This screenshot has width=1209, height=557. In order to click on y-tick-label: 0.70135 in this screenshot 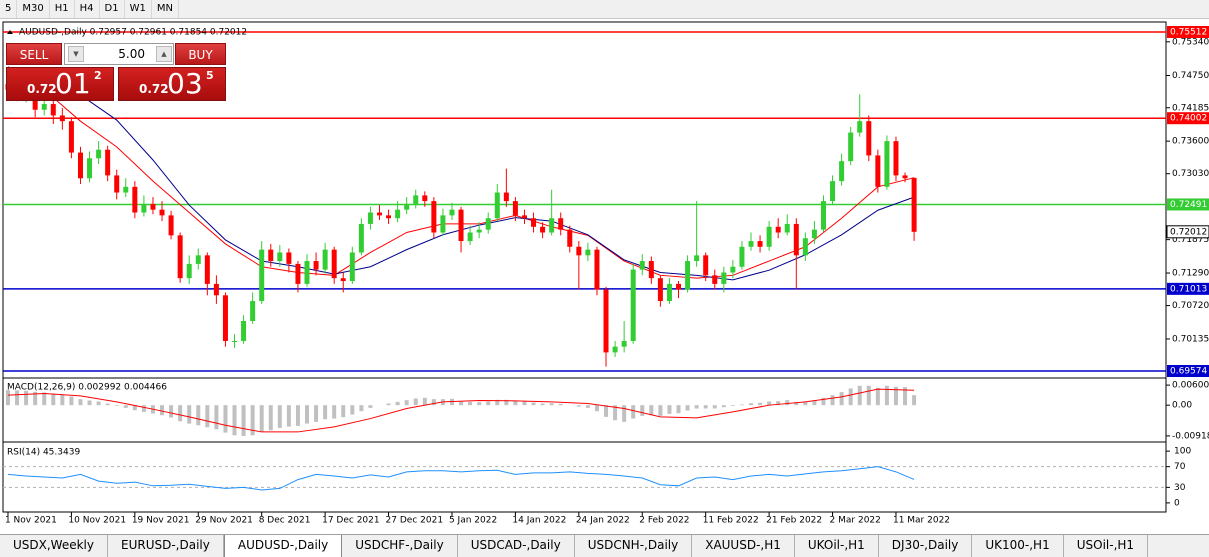, I will do `click(1190, 339)`.